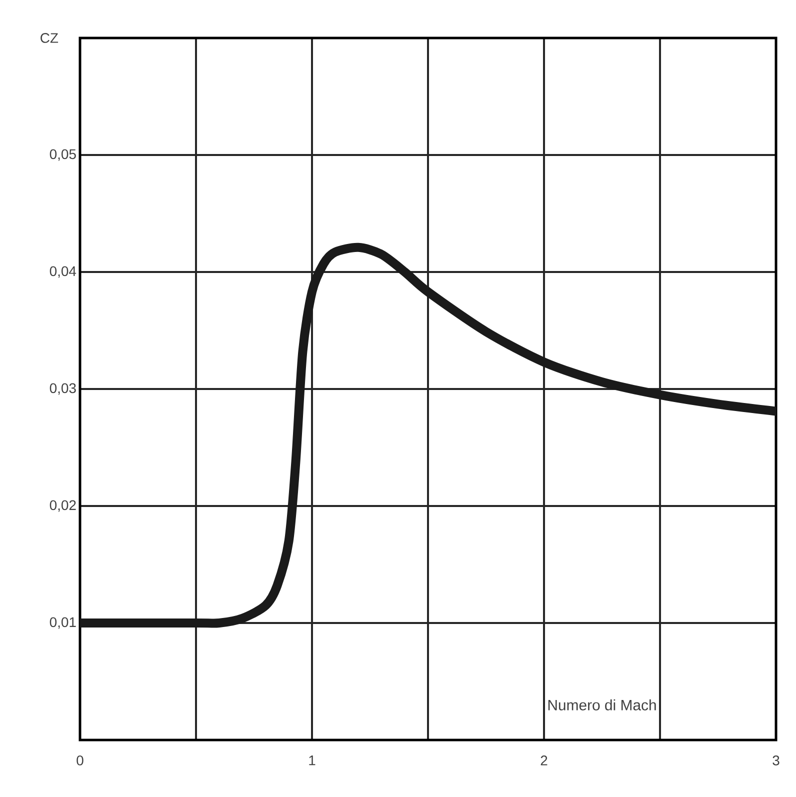 The width and height of the screenshot is (796, 797). What do you see at coordinates (63, 155) in the screenshot?
I see `y-tick-label: 0,05` at bounding box center [63, 155].